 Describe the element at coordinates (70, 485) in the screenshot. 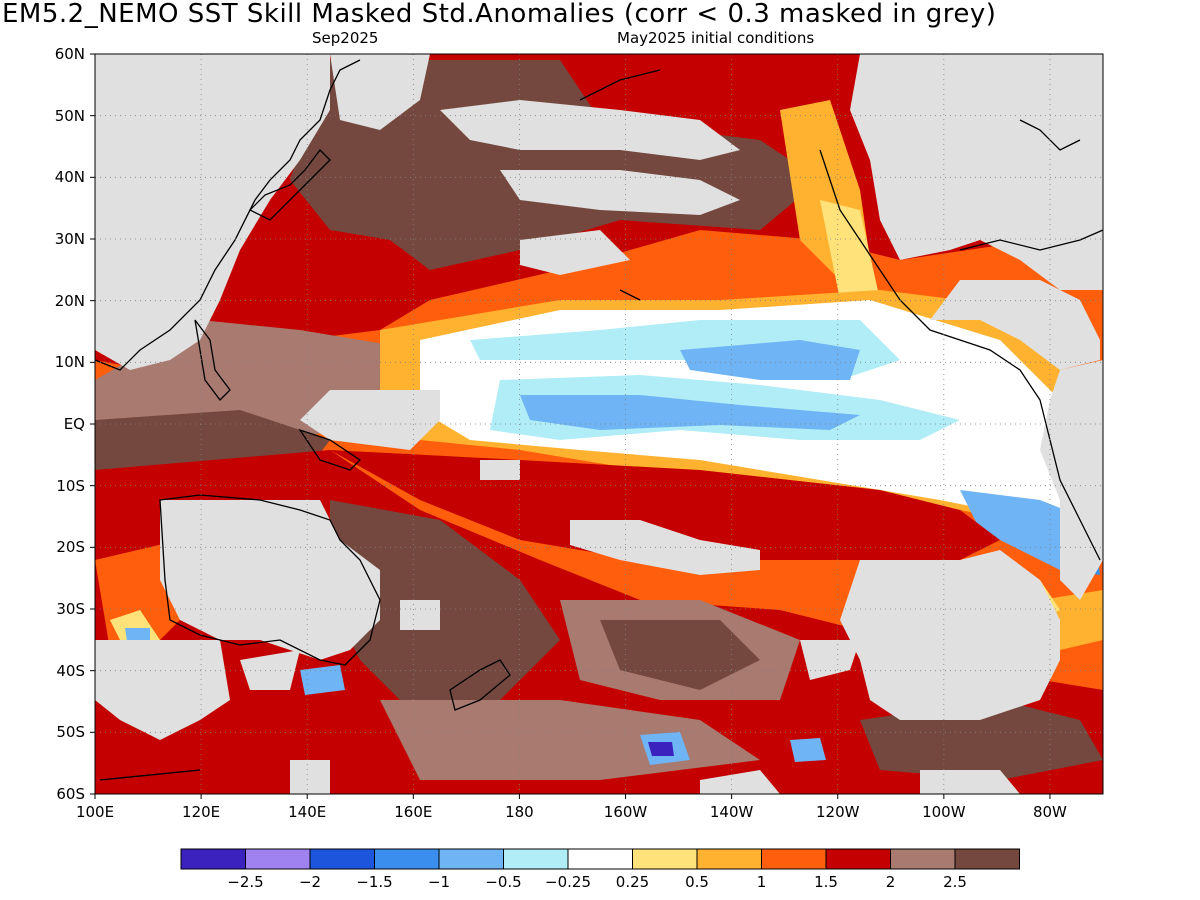

I see `lat-label: 10S` at that location.